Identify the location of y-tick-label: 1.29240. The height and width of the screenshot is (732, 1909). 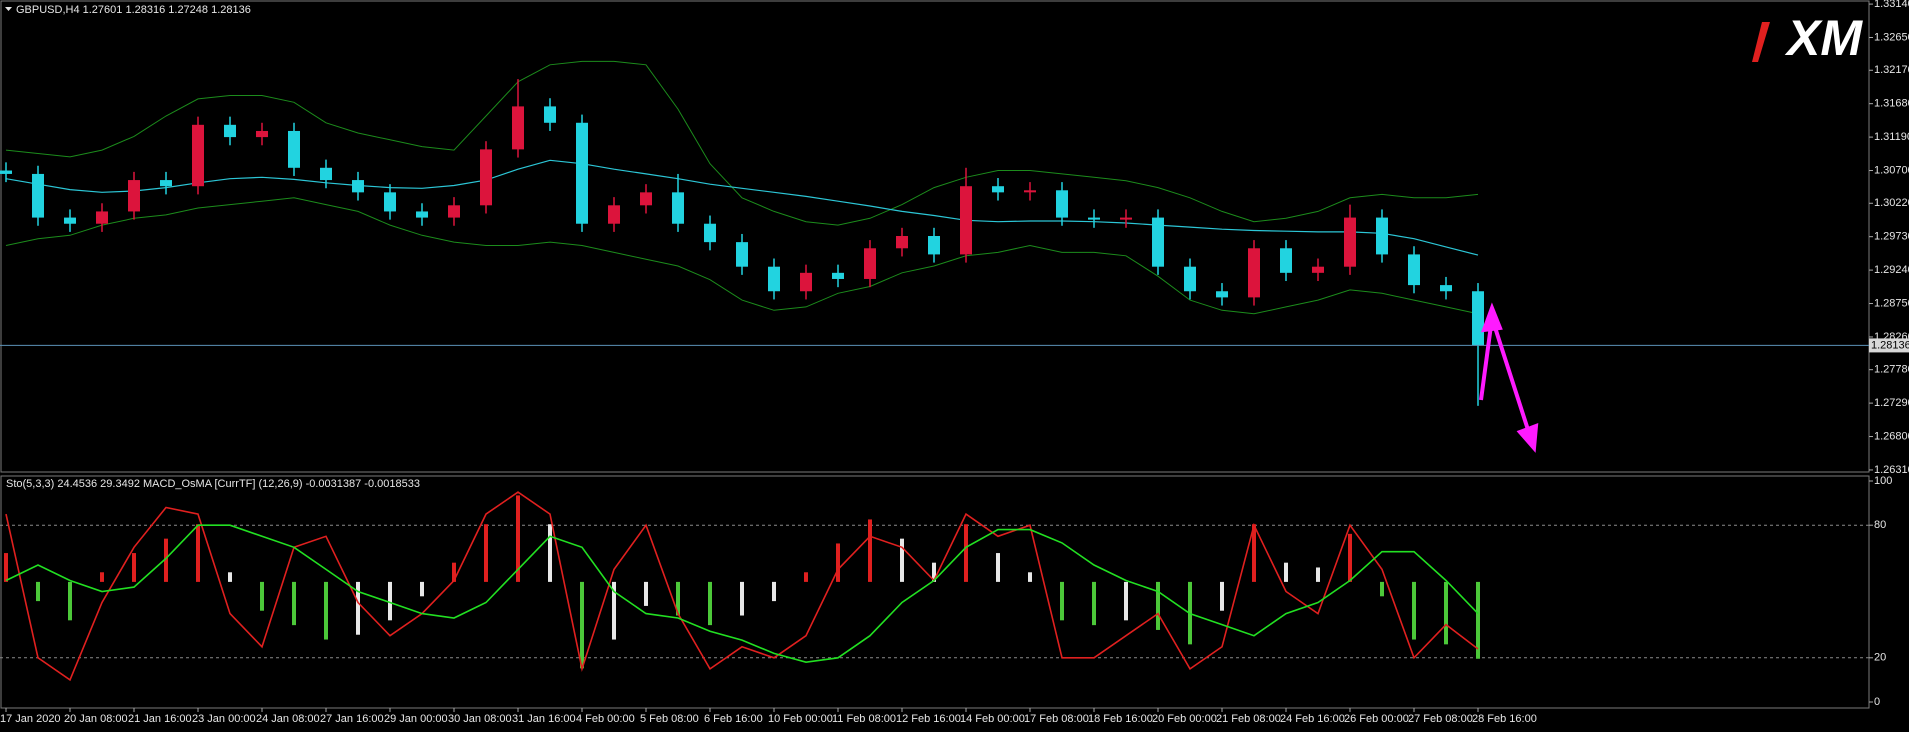
(1891, 270).